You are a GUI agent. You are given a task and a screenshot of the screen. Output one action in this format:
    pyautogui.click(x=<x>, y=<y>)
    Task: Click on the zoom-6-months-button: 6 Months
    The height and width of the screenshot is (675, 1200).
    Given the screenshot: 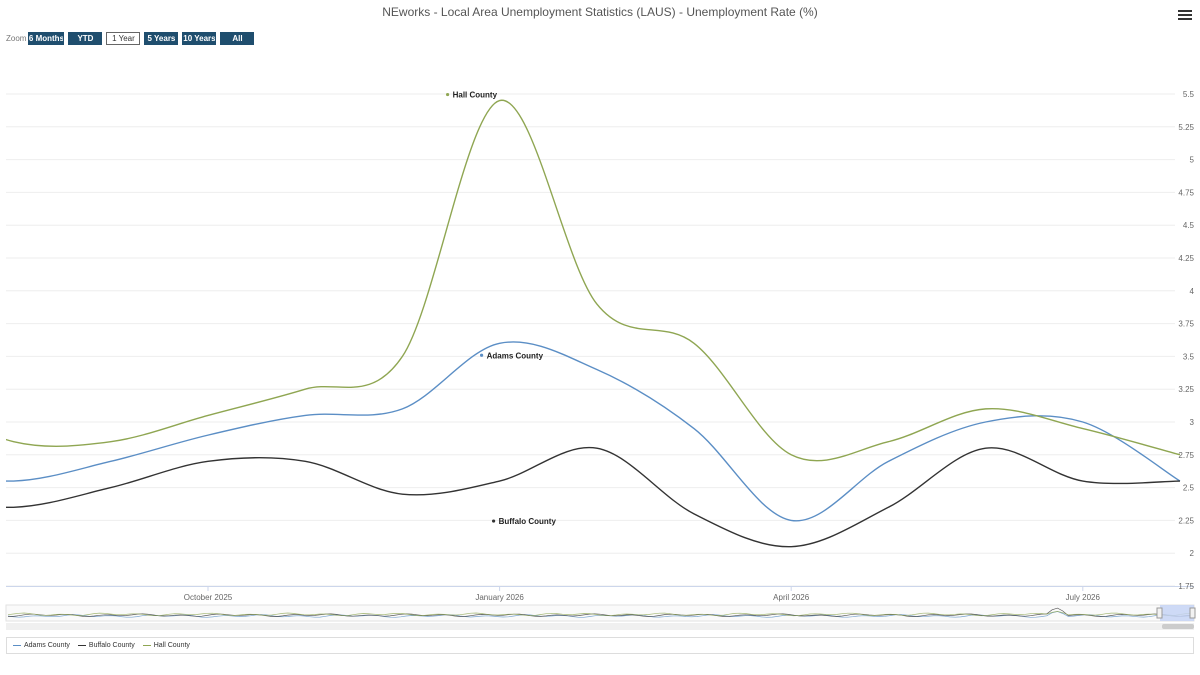 What is the action you would take?
    pyautogui.click(x=46, y=38)
    